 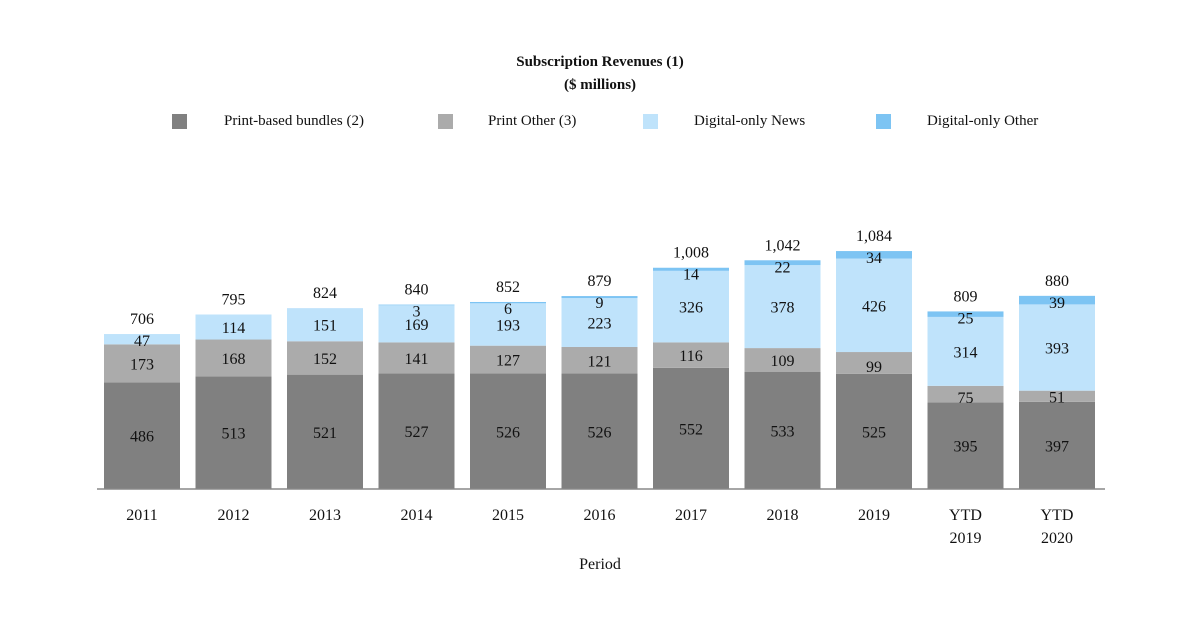 I want to click on data-label: 223, so click(x=600, y=324).